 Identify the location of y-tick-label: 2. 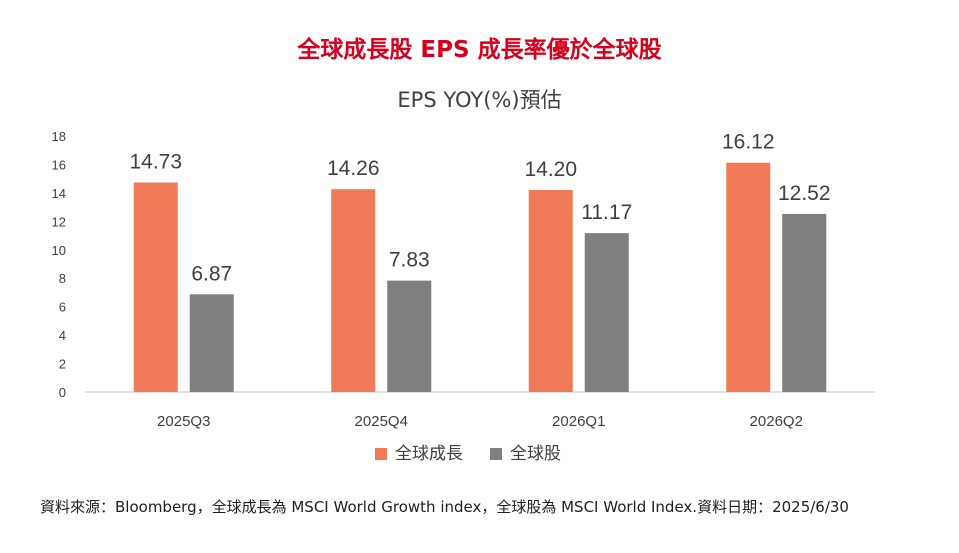
(62, 364).